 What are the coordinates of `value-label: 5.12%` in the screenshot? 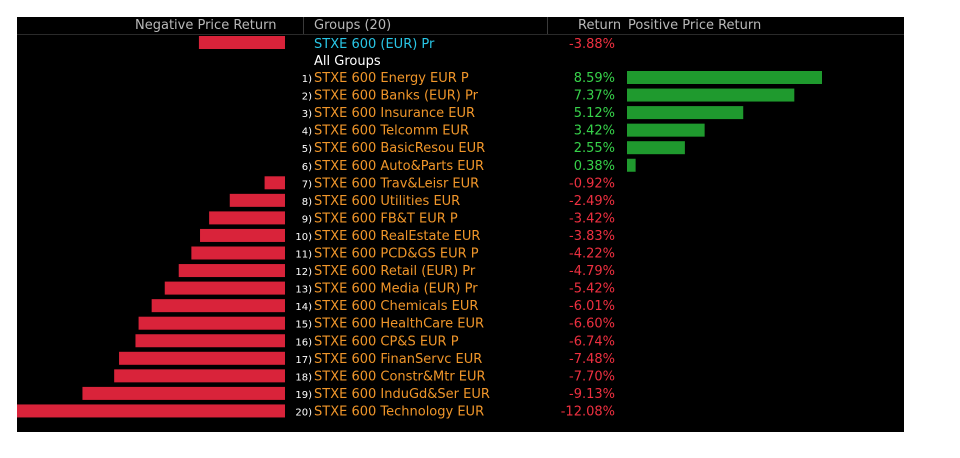 It's located at (594, 113).